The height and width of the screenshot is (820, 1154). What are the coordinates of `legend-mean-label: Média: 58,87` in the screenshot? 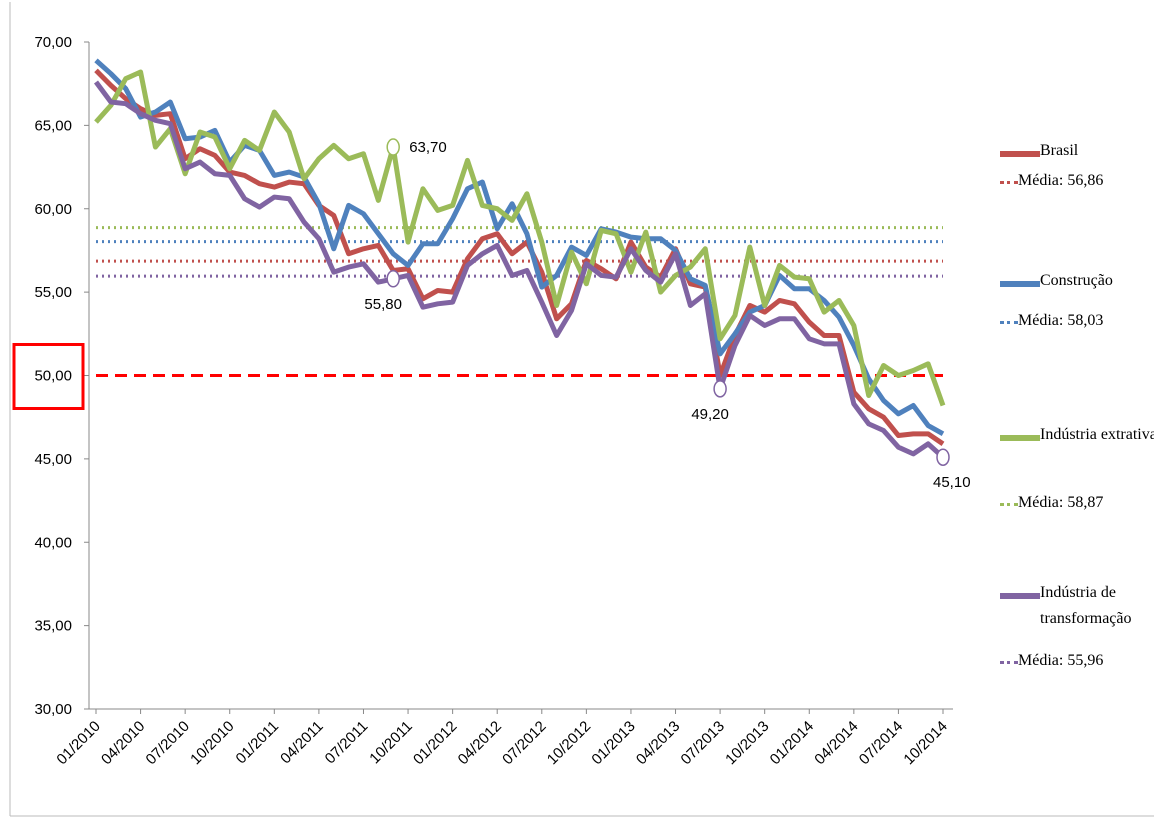 It's located at (1061, 502).